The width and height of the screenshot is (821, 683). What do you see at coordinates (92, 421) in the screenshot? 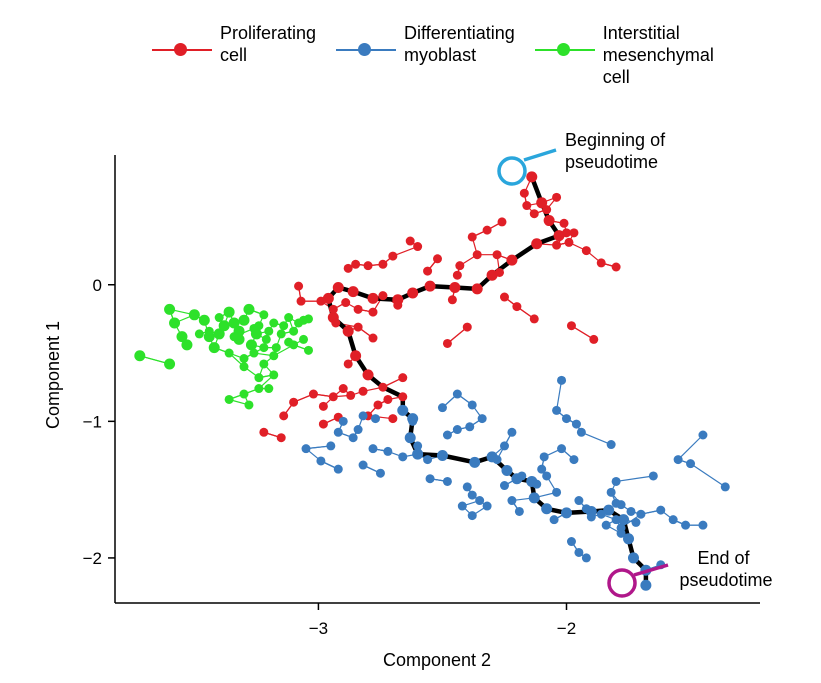
I see `y-tick-label: −1` at bounding box center [92, 421].